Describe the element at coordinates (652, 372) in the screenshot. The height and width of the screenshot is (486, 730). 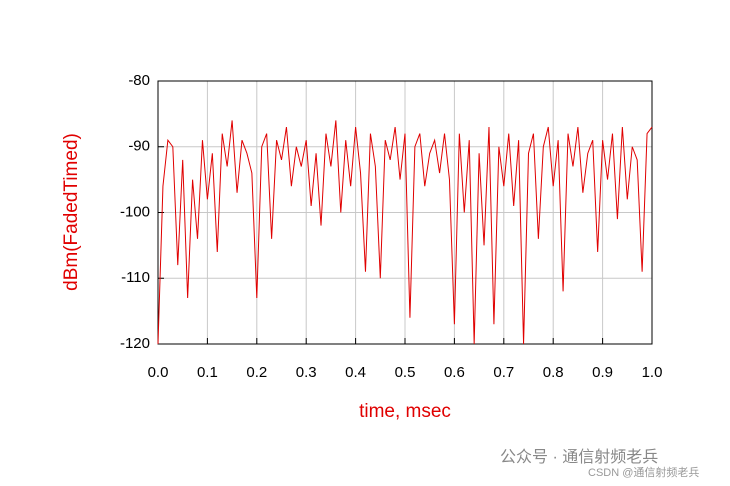
I see `x-tick-label: 1.0` at that location.